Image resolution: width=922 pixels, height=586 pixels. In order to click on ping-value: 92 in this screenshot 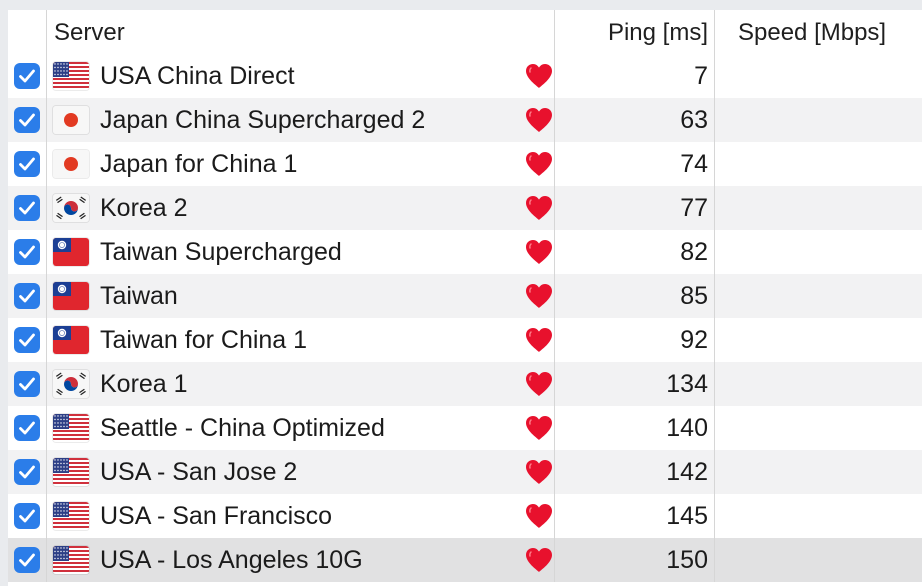, I will do `click(694, 340)`.